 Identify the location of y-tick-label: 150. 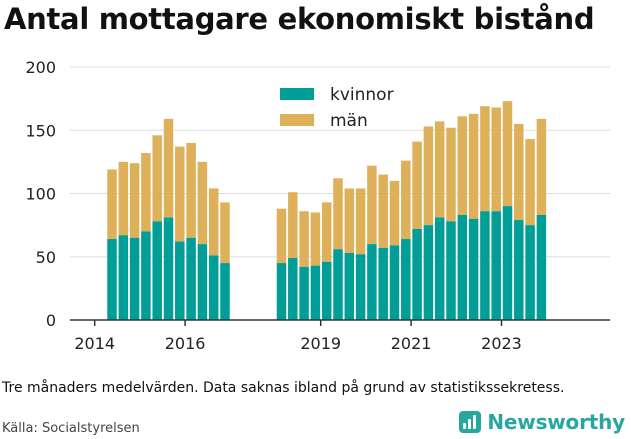
(40, 130).